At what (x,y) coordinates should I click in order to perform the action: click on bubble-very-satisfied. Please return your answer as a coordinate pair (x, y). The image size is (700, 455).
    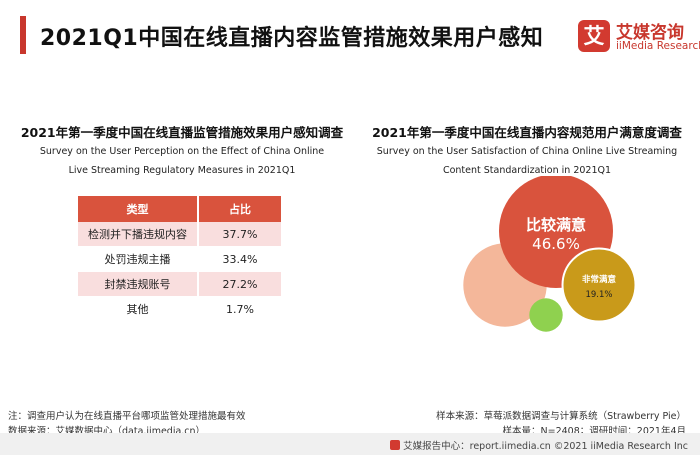
    Looking at the image, I should click on (599, 285).